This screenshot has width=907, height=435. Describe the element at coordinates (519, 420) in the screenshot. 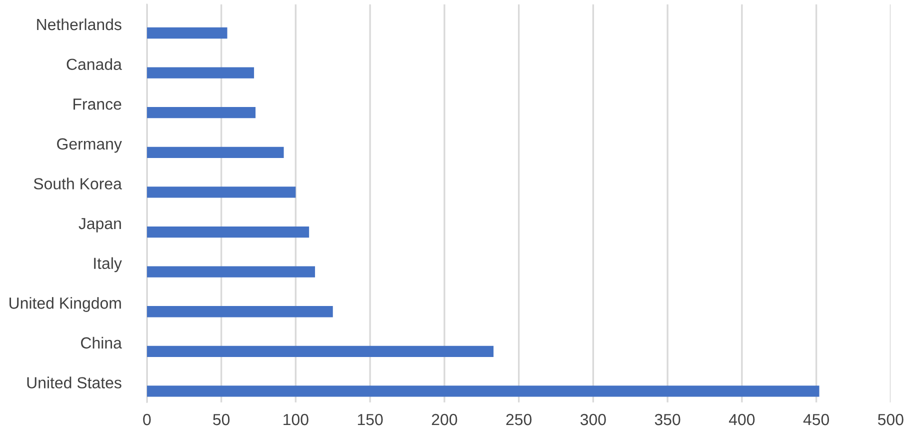

I see `x-tick-label: 250` at that location.